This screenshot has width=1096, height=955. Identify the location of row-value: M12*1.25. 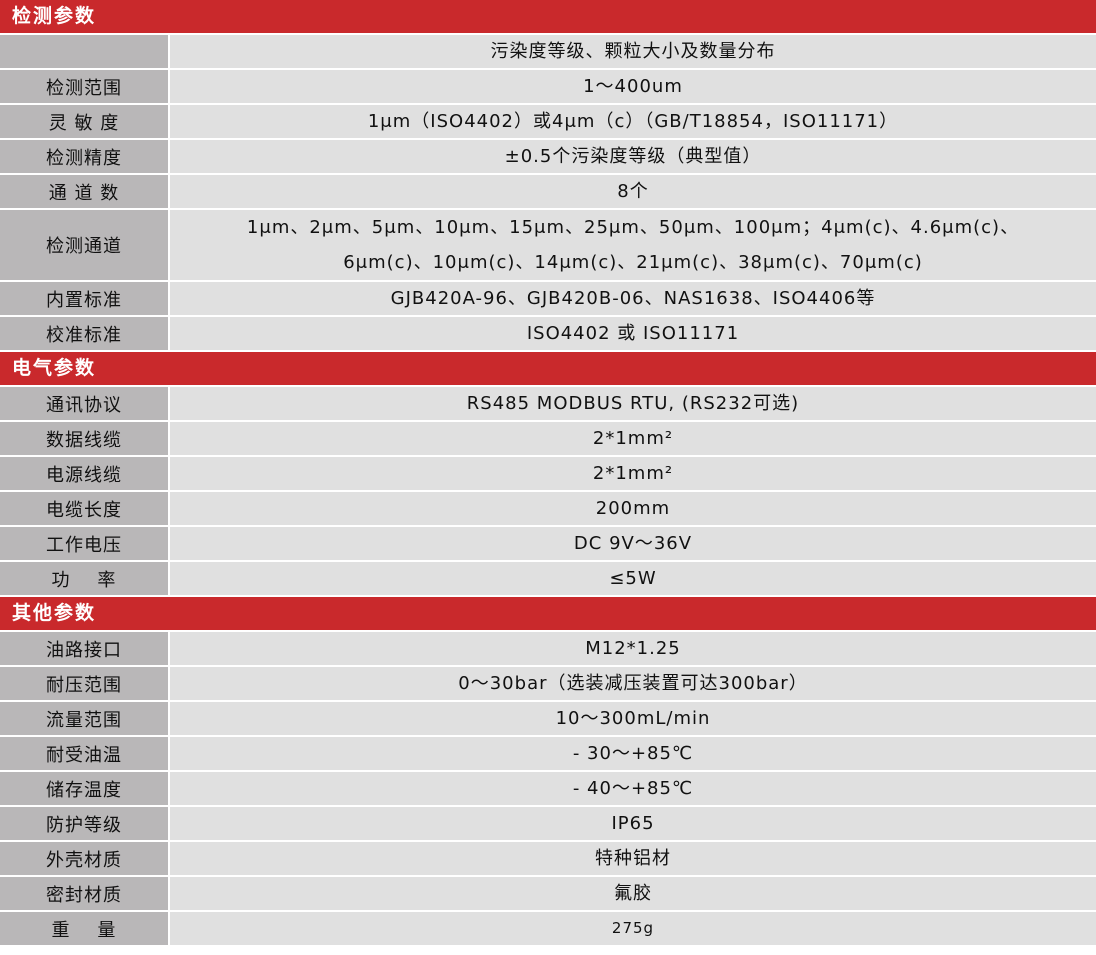
(633, 648).